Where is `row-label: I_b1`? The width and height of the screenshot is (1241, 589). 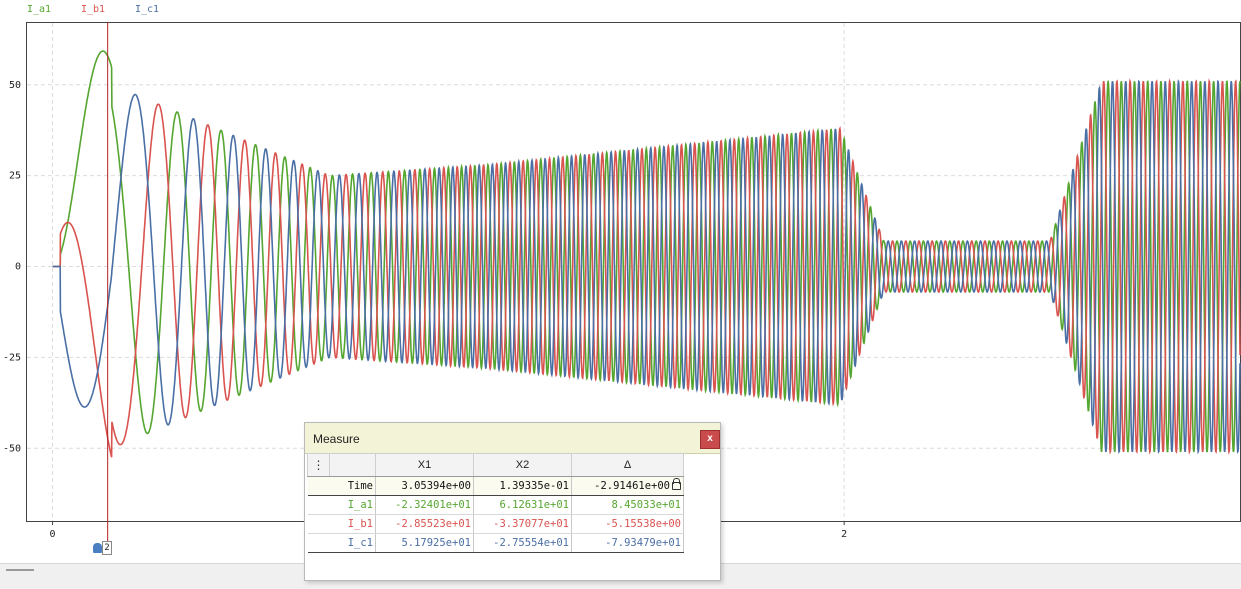 row-label: I_b1 is located at coordinates (352, 524).